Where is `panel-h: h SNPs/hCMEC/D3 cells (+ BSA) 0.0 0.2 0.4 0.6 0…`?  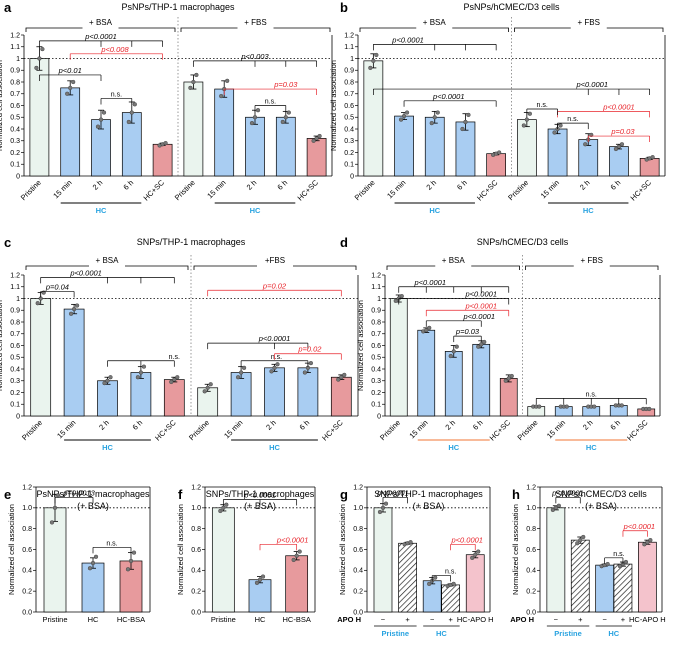
panel-h: h SNPs/hCMEC/D3 cells (+ BSA) 0.0 0.2 0.4 0.6 0… is located at coordinates (587, 561).